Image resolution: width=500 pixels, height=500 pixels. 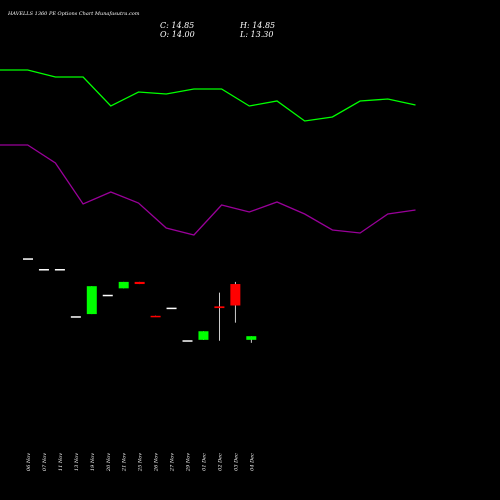 What do you see at coordinates (93, 462) in the screenshot?
I see `x-tick-label: 19 Nov` at bounding box center [93, 462].